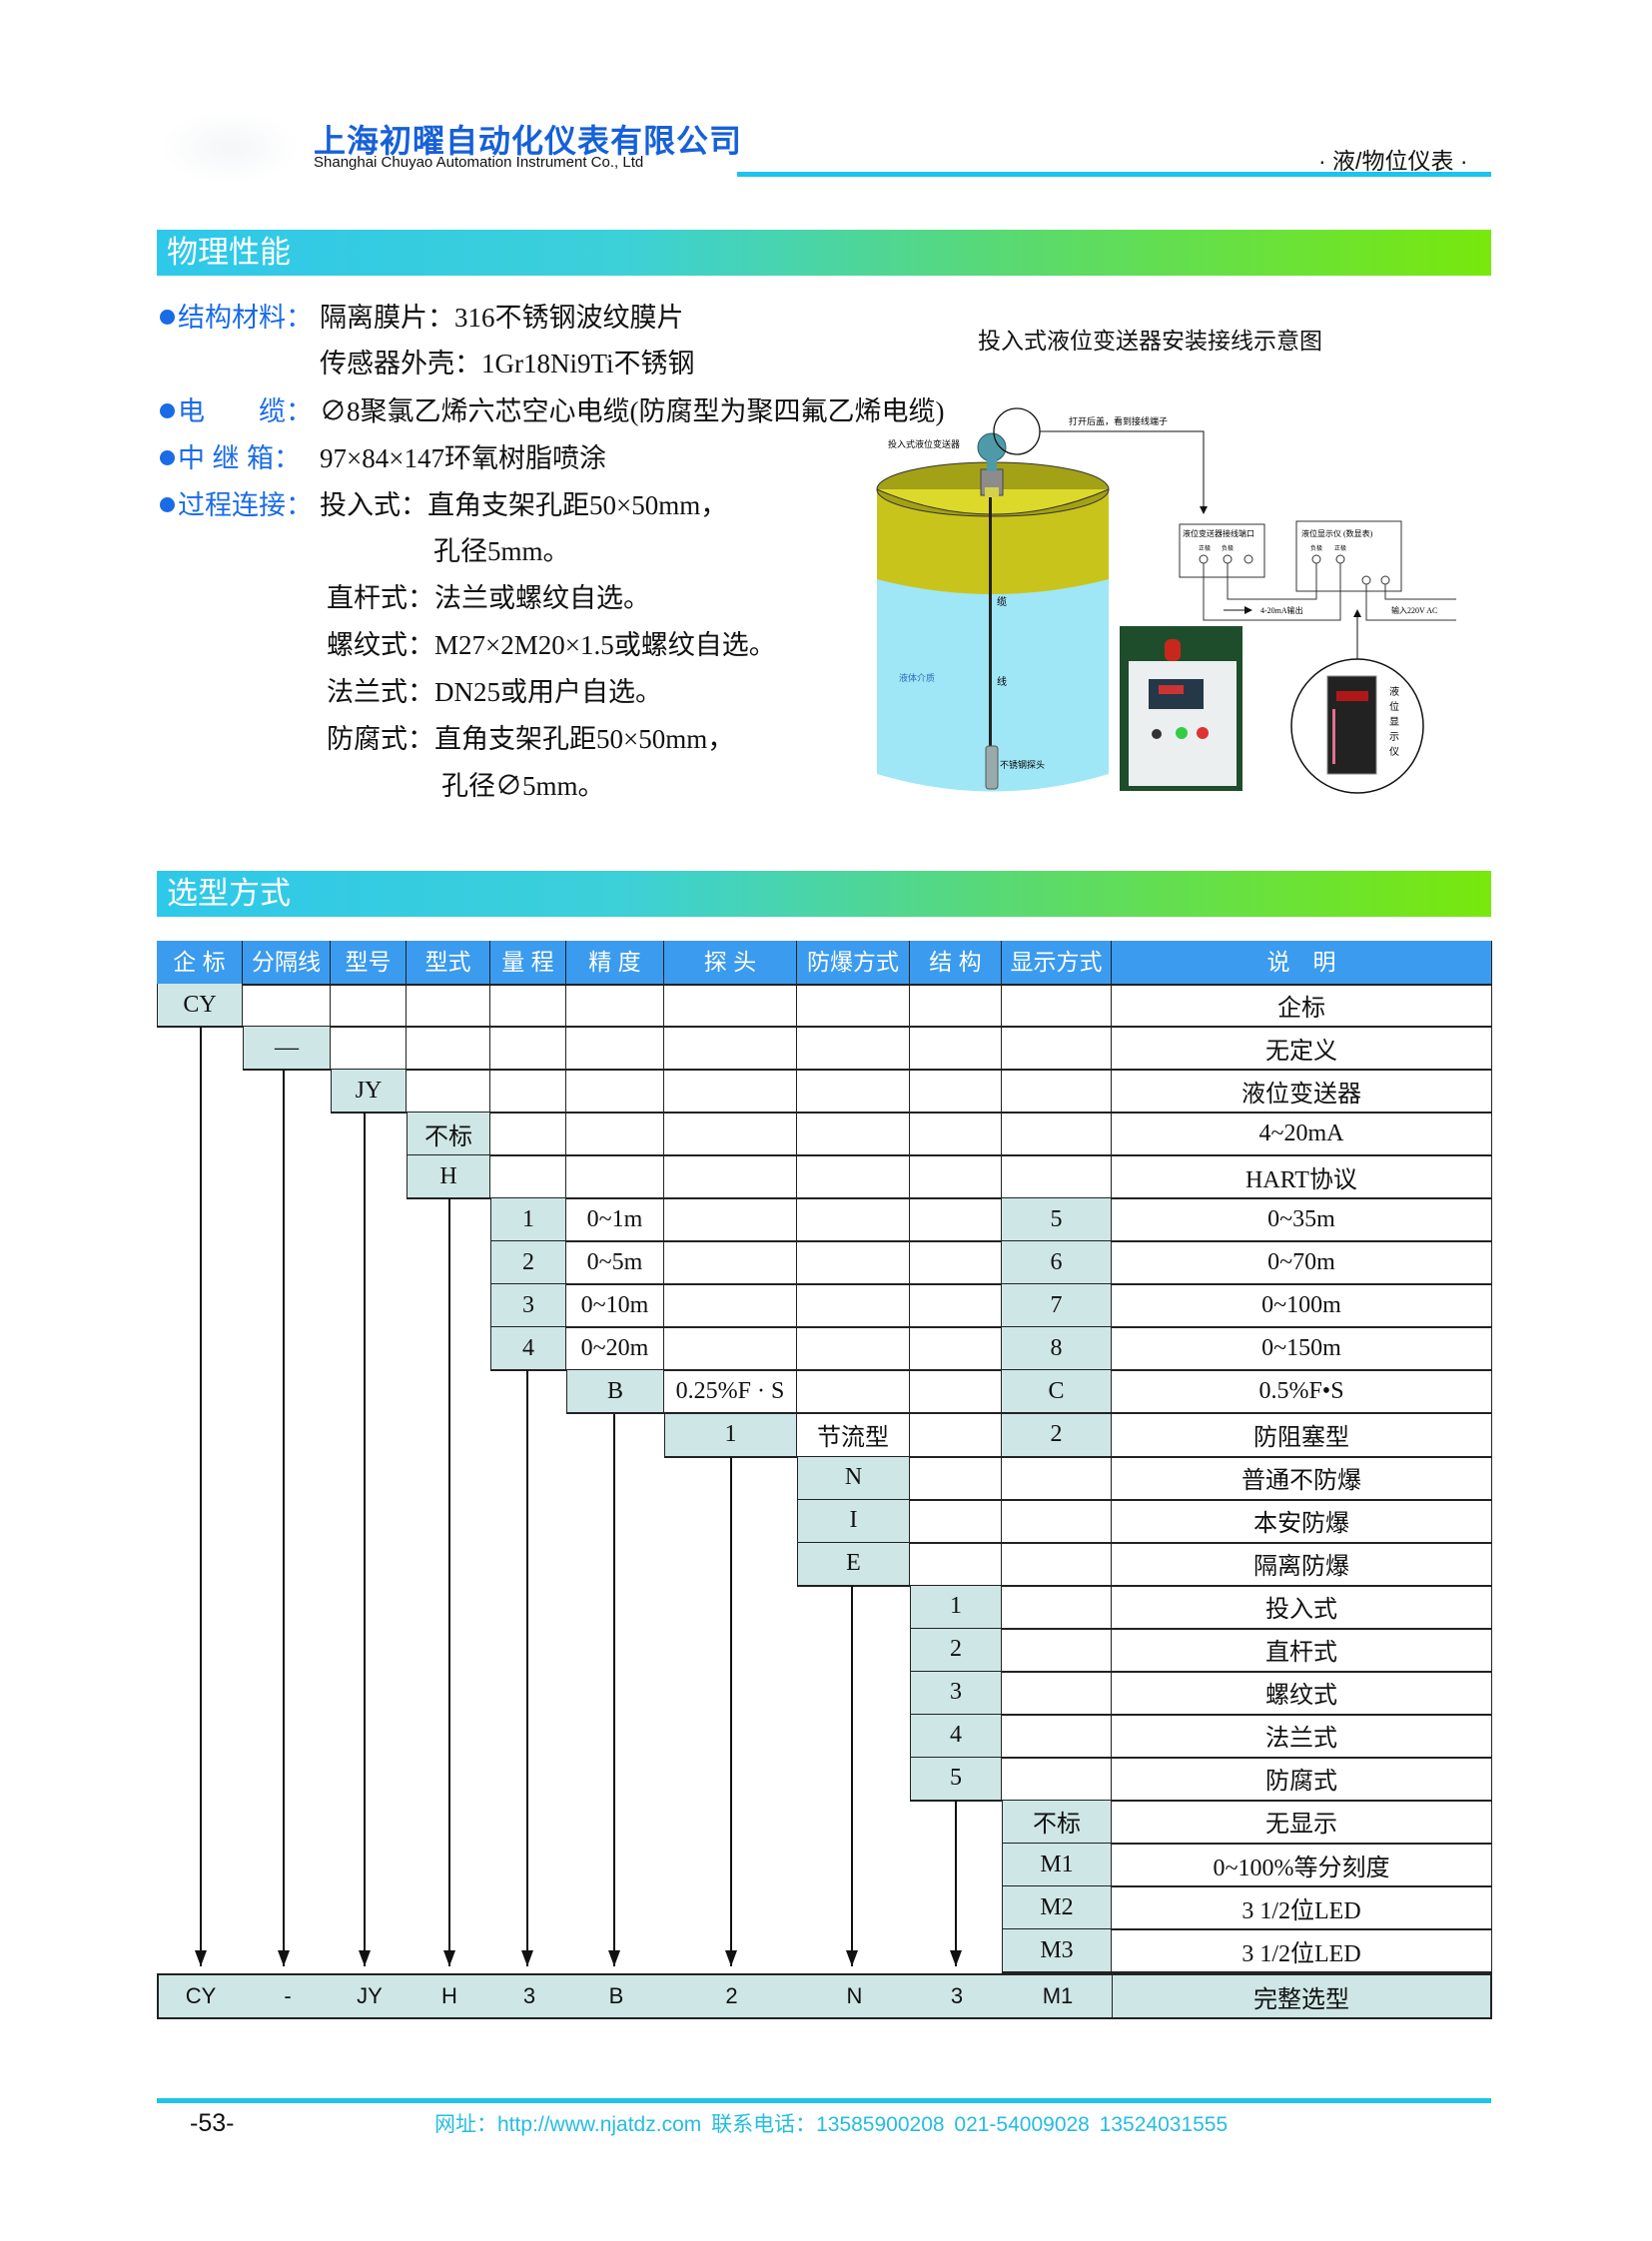 The width and height of the screenshot is (1652, 2241). Describe the element at coordinates (824, 253) in the screenshot. I see `section-title-physical: 物理性能` at that location.